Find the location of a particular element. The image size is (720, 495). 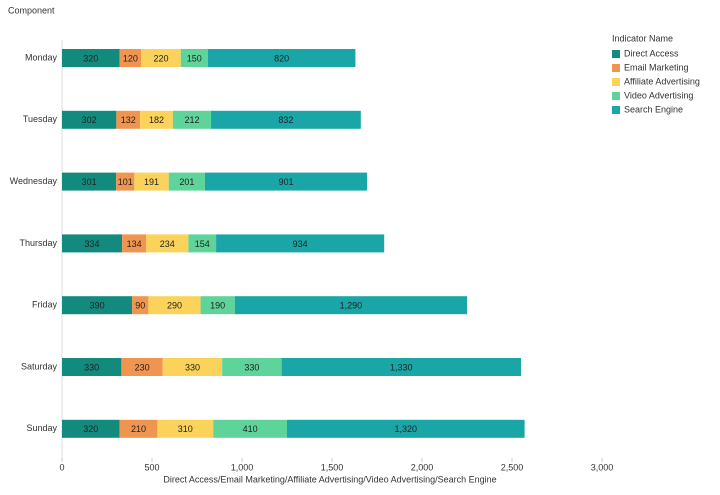

legend-label: Affiliate Advertising is located at coordinates (662, 81).